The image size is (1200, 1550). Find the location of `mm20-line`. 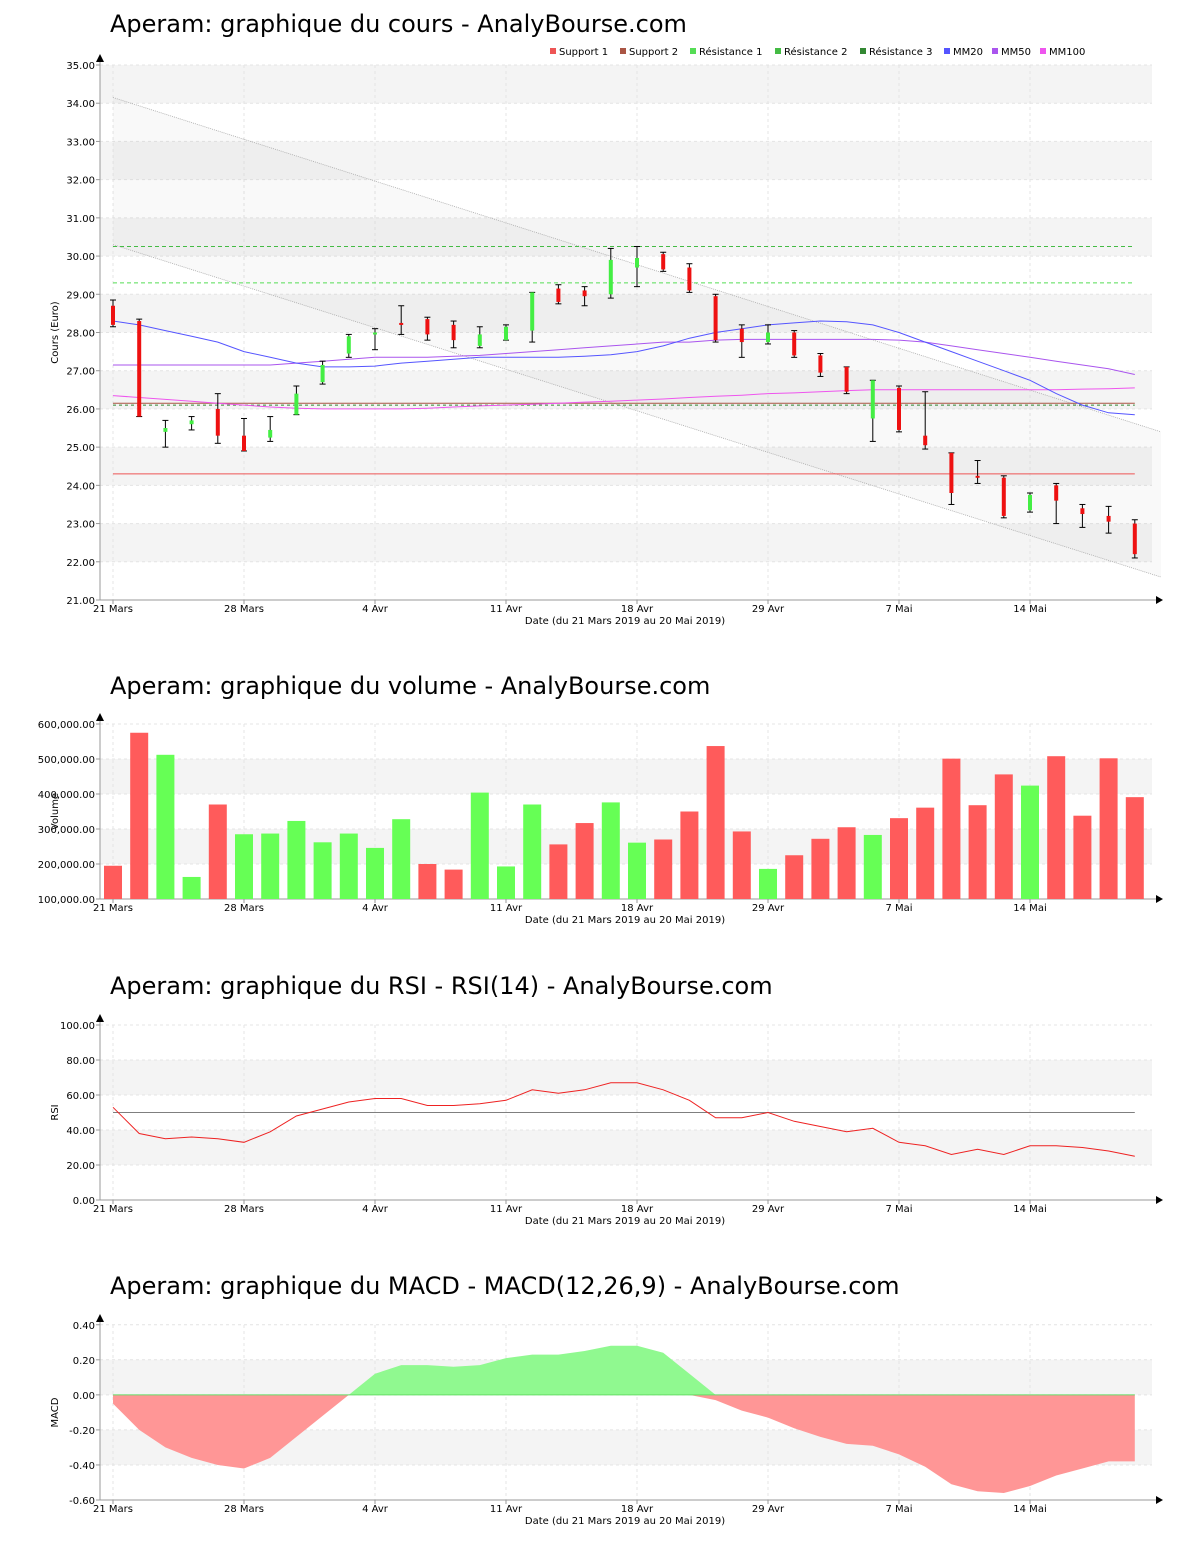

mm20-line is located at coordinates (623, 368).